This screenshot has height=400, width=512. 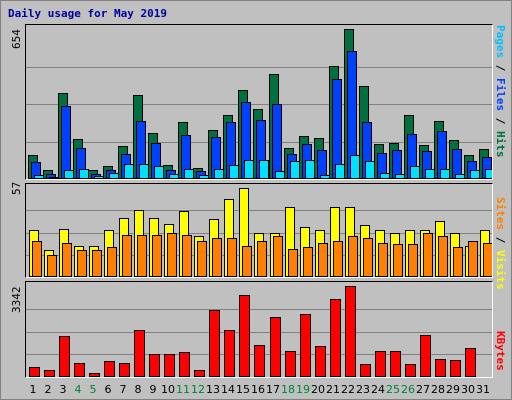 I want to click on x-tick-label: 22, so click(x=348, y=389).